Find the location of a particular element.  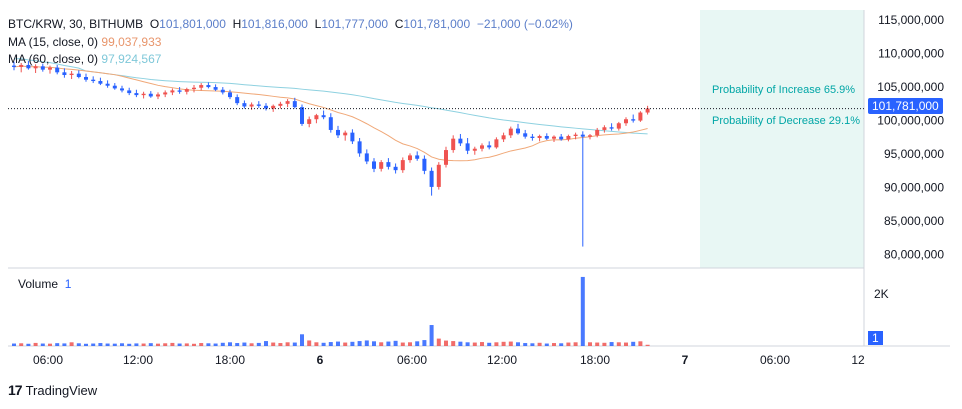

x-tick-label: 06:00 is located at coordinates (775, 360).